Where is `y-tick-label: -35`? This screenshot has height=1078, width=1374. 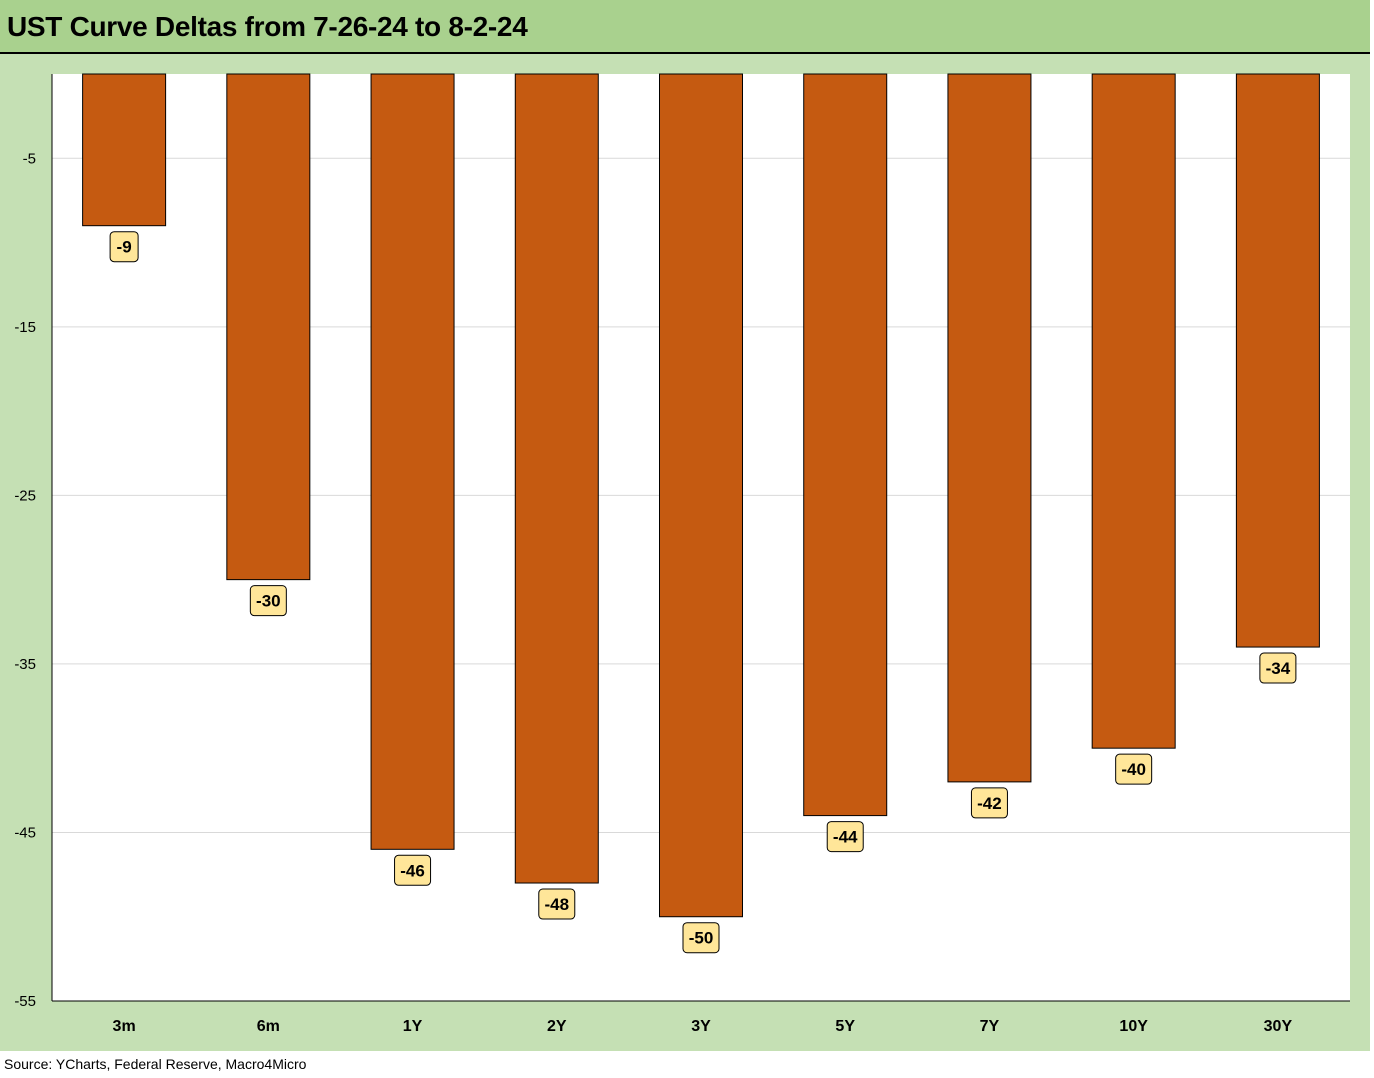
y-tick-label: -35 is located at coordinates (25, 664).